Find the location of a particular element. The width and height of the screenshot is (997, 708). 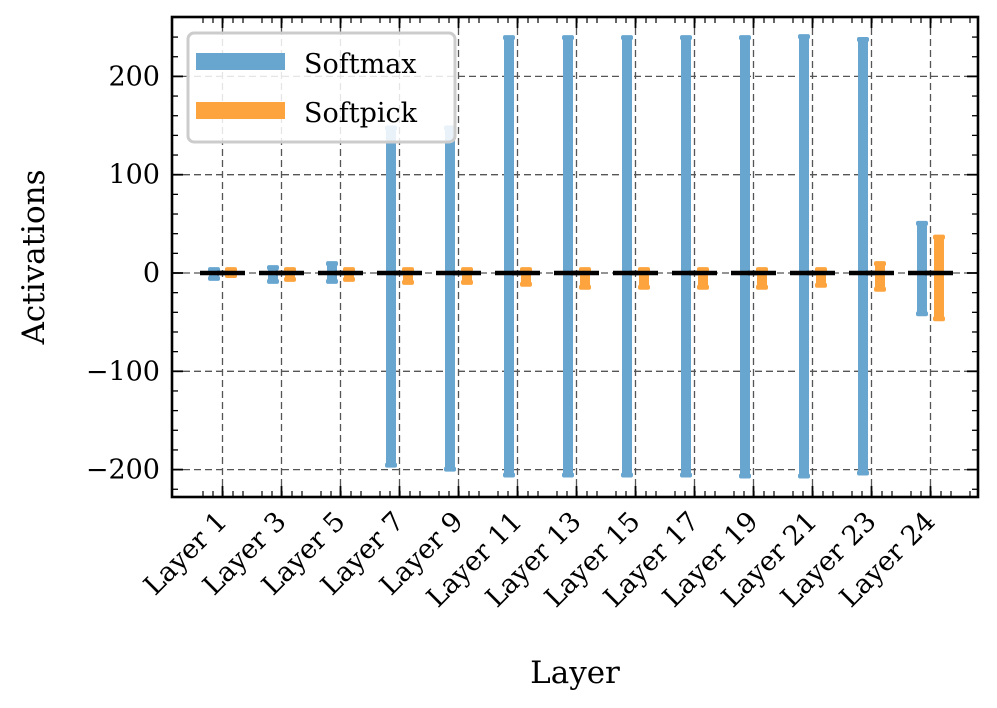

y-tick-label: 100 is located at coordinates (134, 175).